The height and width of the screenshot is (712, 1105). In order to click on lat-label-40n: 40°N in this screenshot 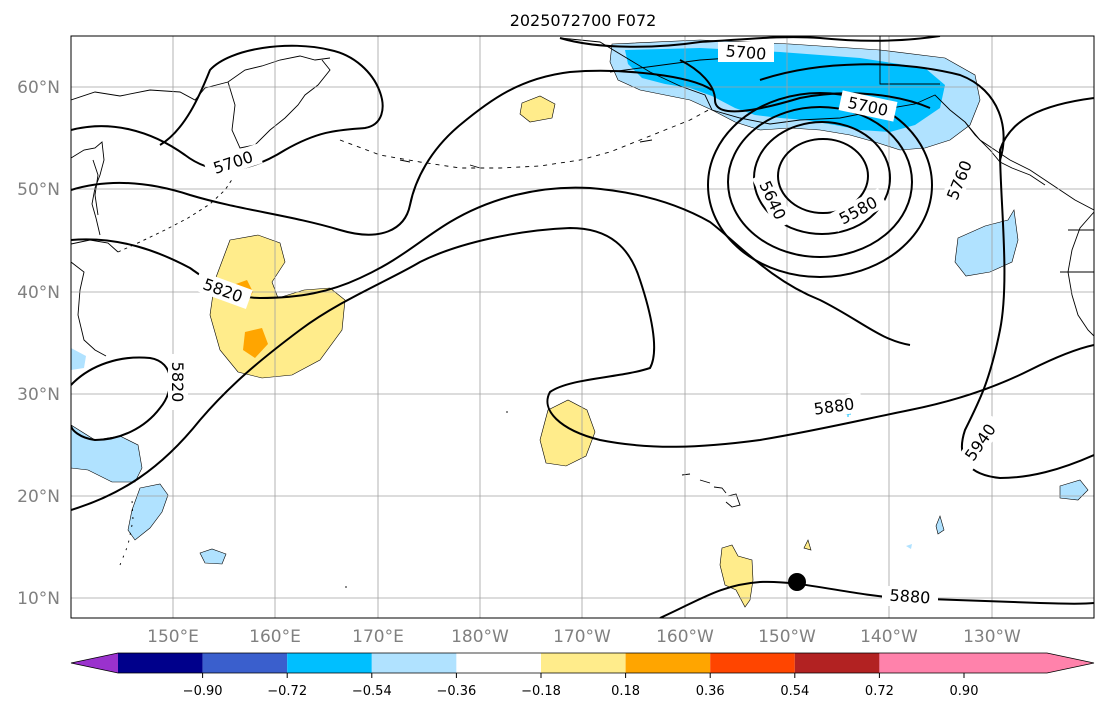, I will do `click(38, 293)`.